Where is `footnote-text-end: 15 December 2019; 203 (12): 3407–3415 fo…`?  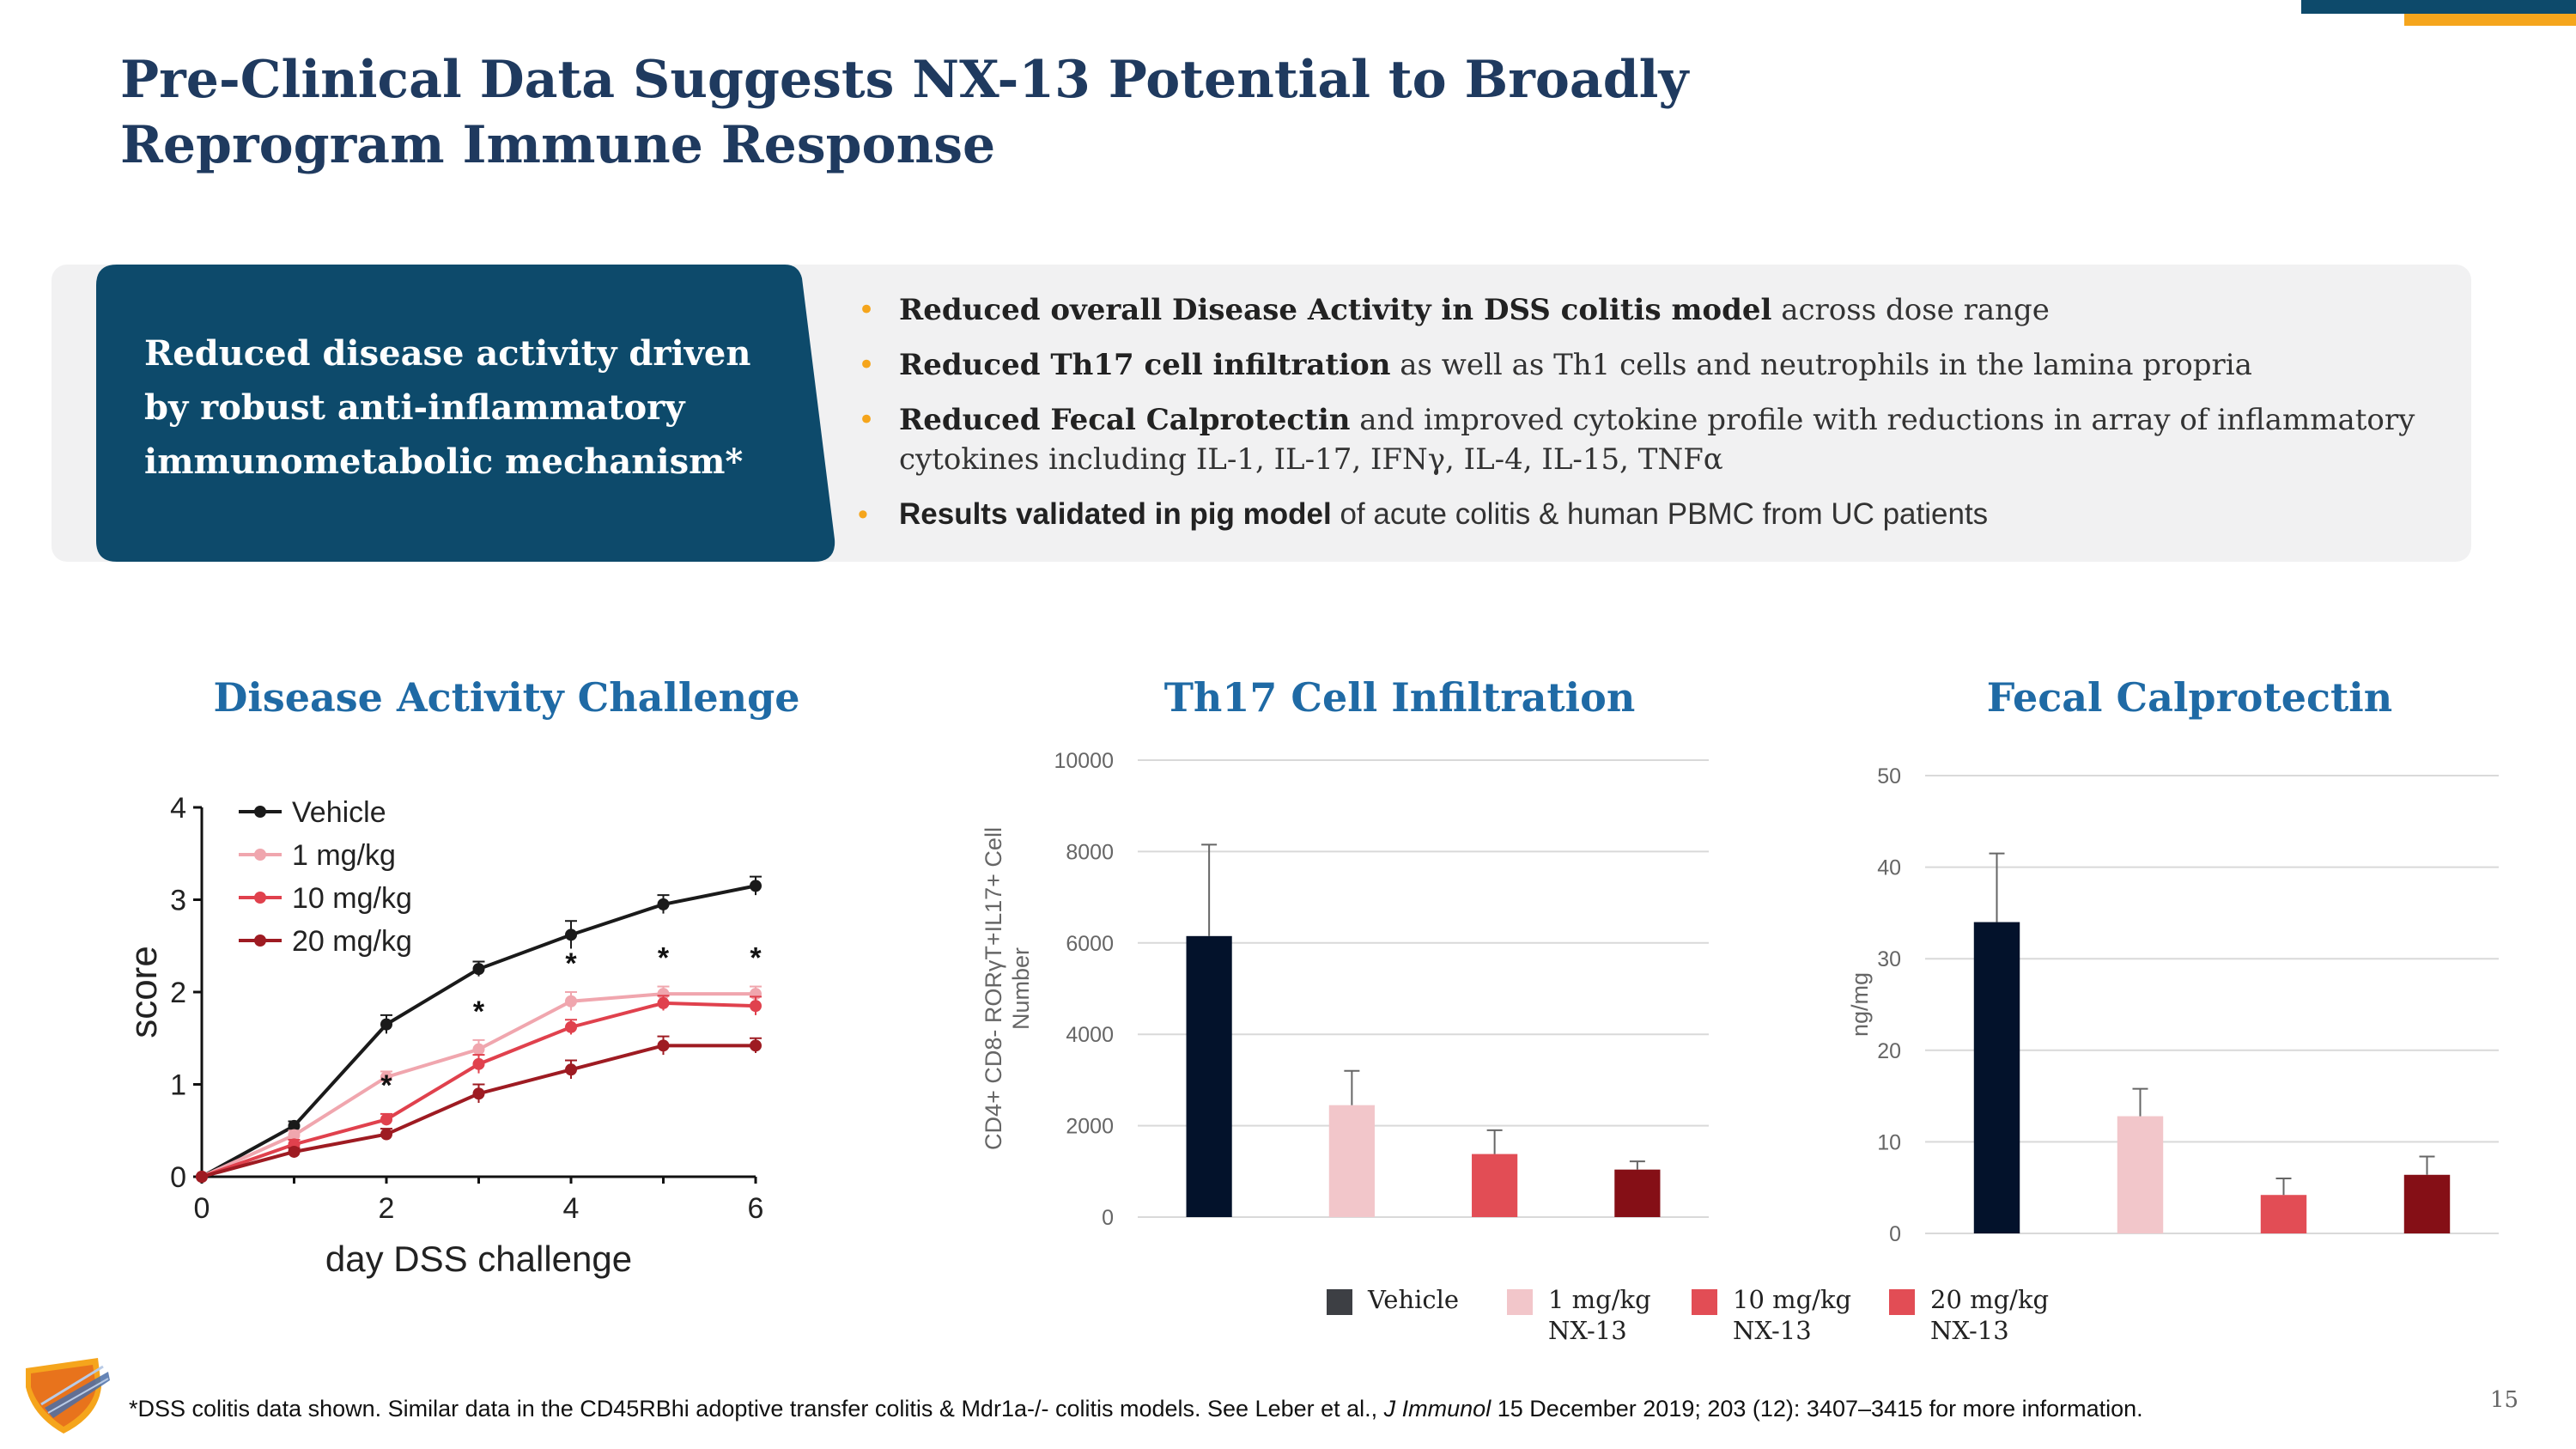
footnote-text-end: 15 December 2019; 203 (12): 3407–3415 fo… is located at coordinates (1817, 1409).